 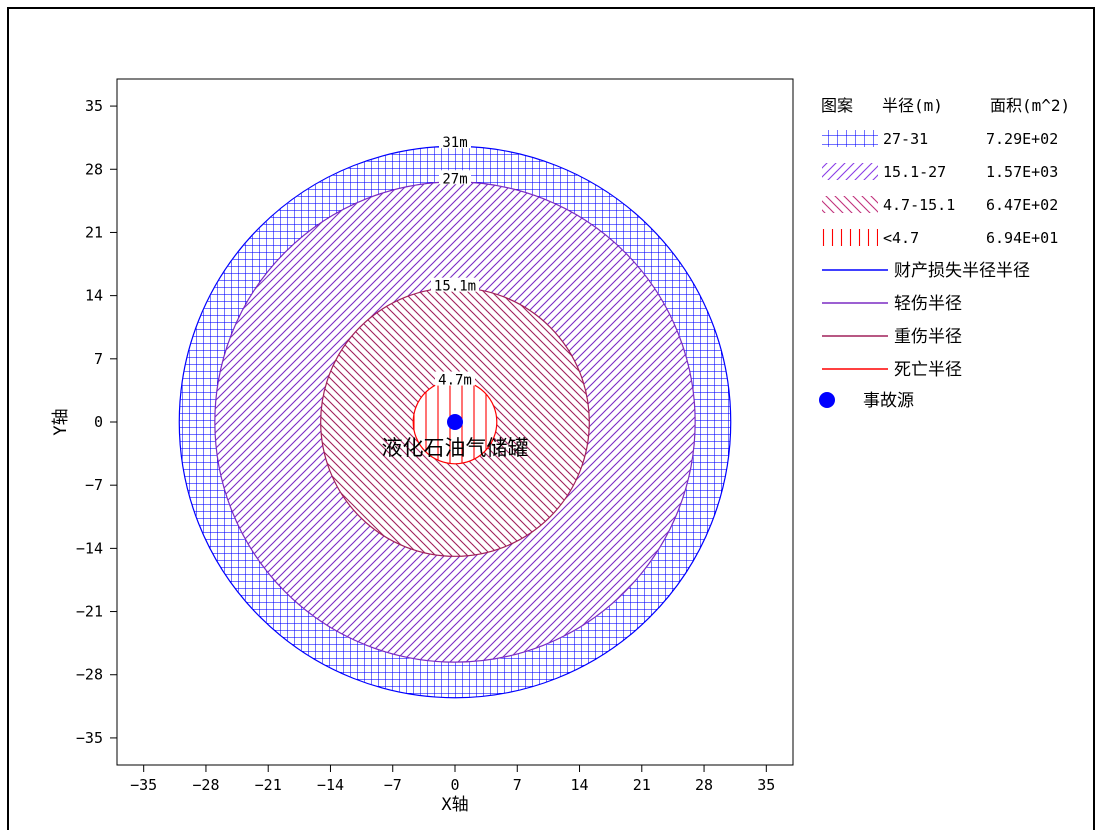 What do you see at coordinates (912, 105) in the screenshot?
I see `legend-header: 半径(m)` at bounding box center [912, 105].